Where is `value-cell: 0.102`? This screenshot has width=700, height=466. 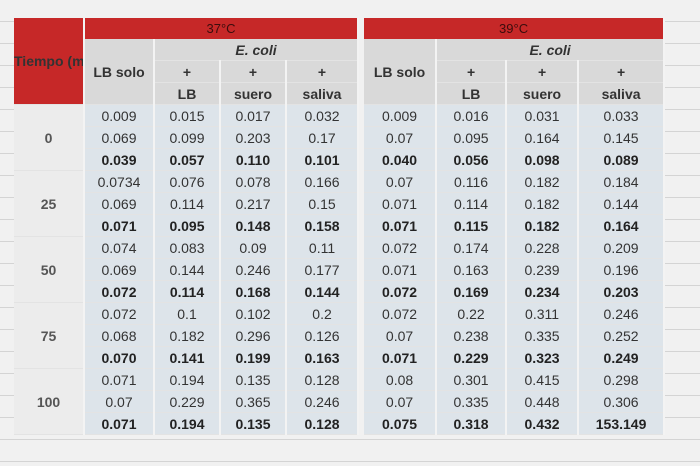
value-cell: 0.102 is located at coordinates (253, 313).